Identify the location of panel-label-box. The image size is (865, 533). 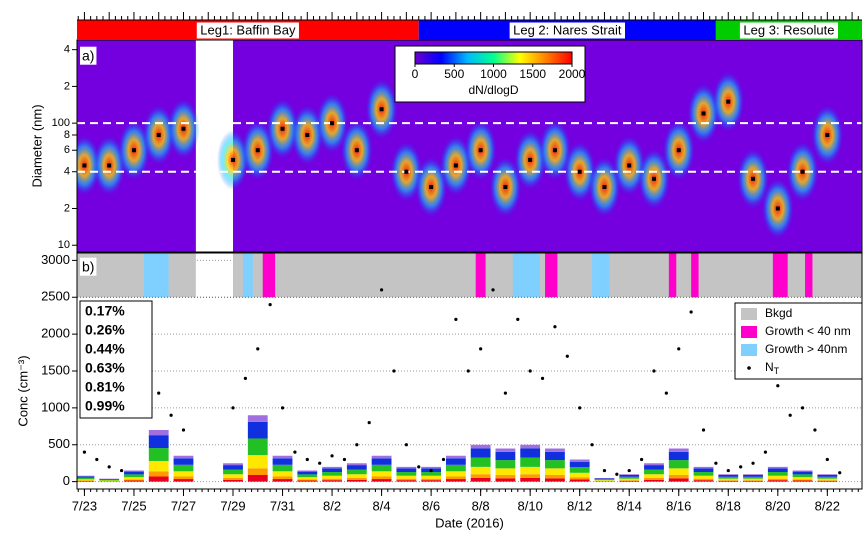
(88, 266).